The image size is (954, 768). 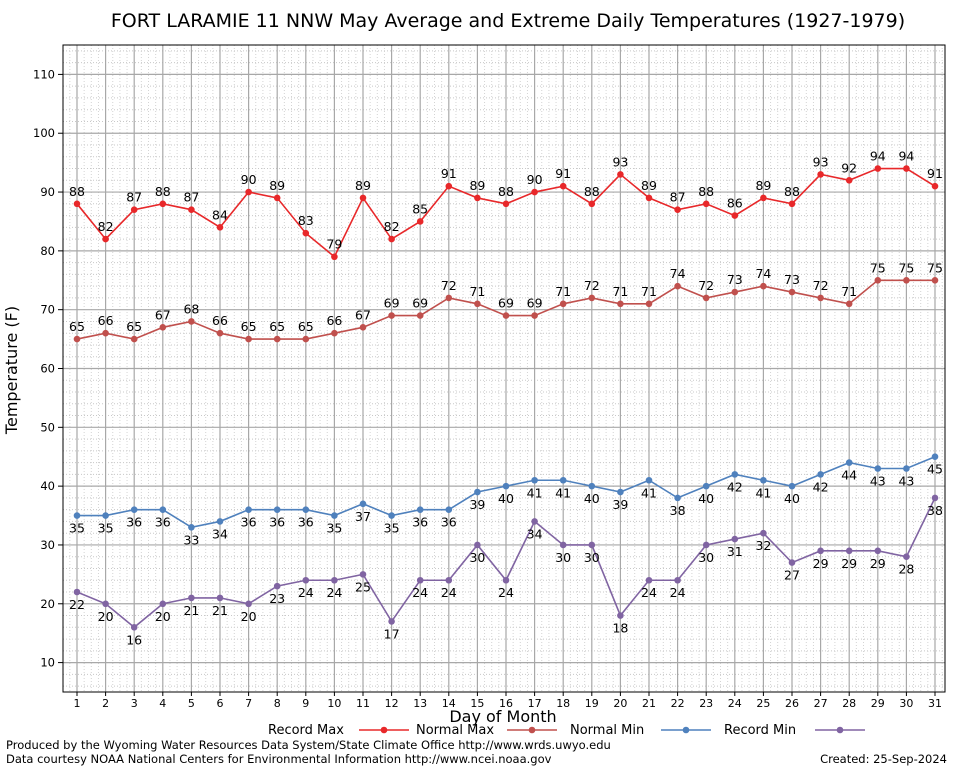 What do you see at coordinates (763, 545) in the screenshot?
I see `record-min-data-label: 32` at bounding box center [763, 545].